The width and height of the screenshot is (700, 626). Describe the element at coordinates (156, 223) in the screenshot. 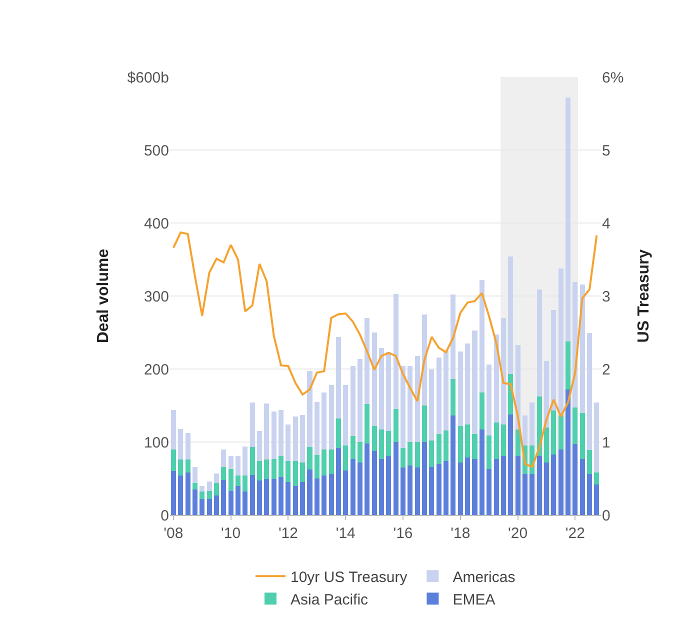

I see `y-tick-label: 400` at that location.